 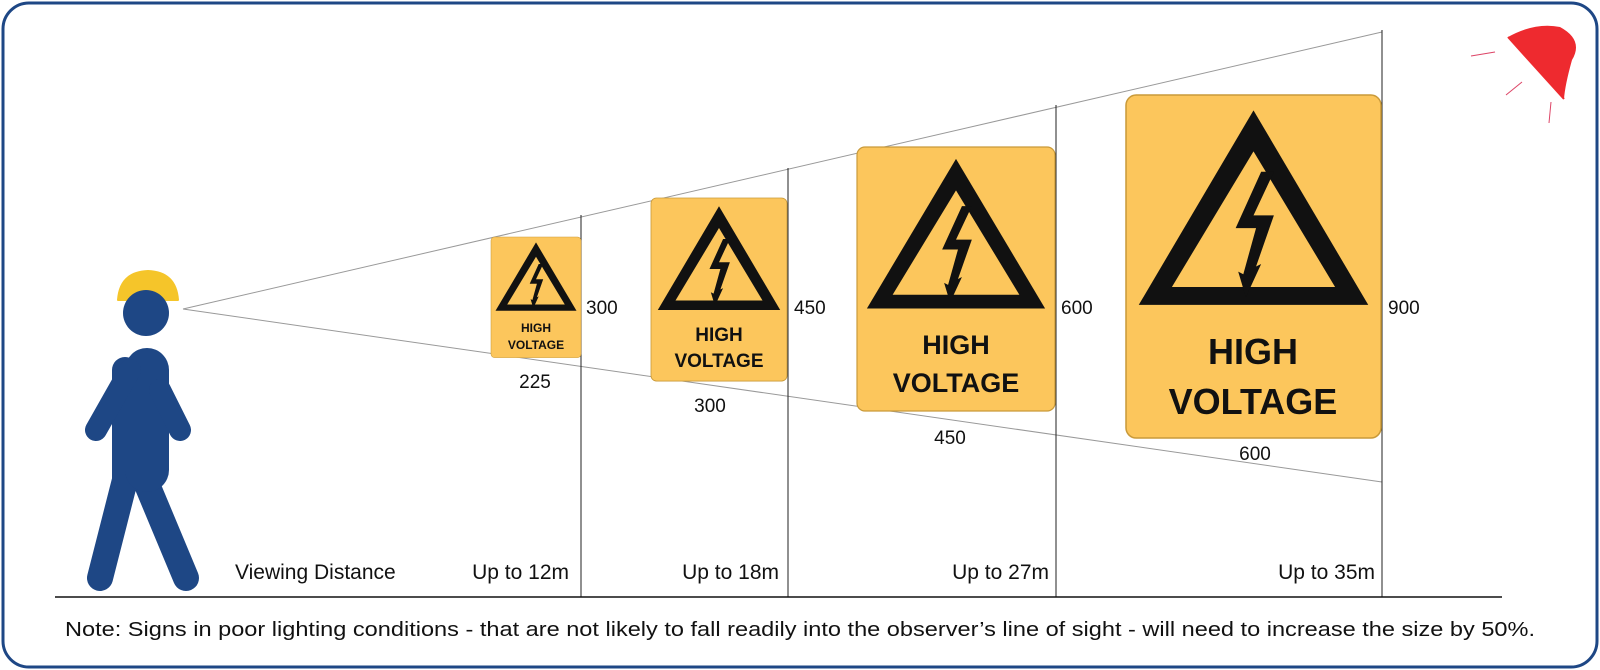 I want to click on walking-worker-icon, so click(x=142, y=430).